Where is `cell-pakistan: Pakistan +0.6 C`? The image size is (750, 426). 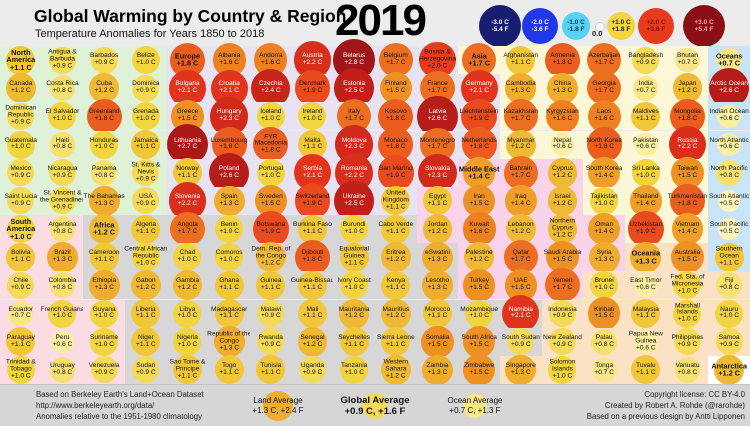
cell-pakistan: Pakistan +0.6 C is located at coordinates (646, 144).